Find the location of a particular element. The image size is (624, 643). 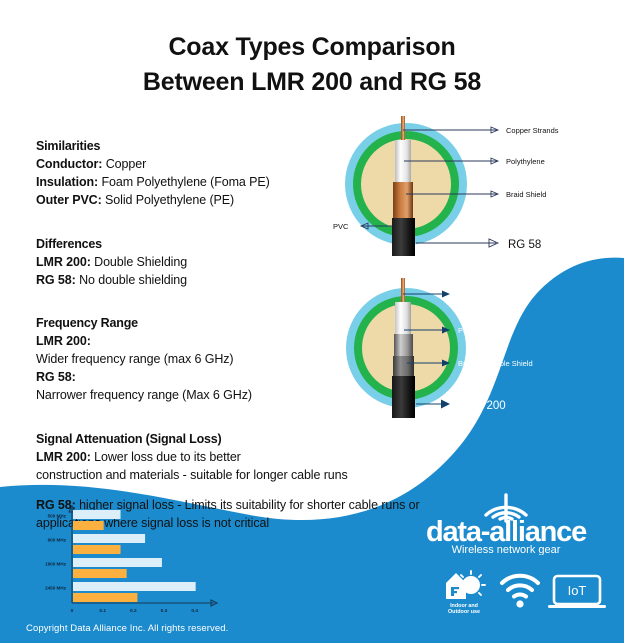

data-alliance-logo: data-alliance Wireless network gear is located at coordinates (507, 524).